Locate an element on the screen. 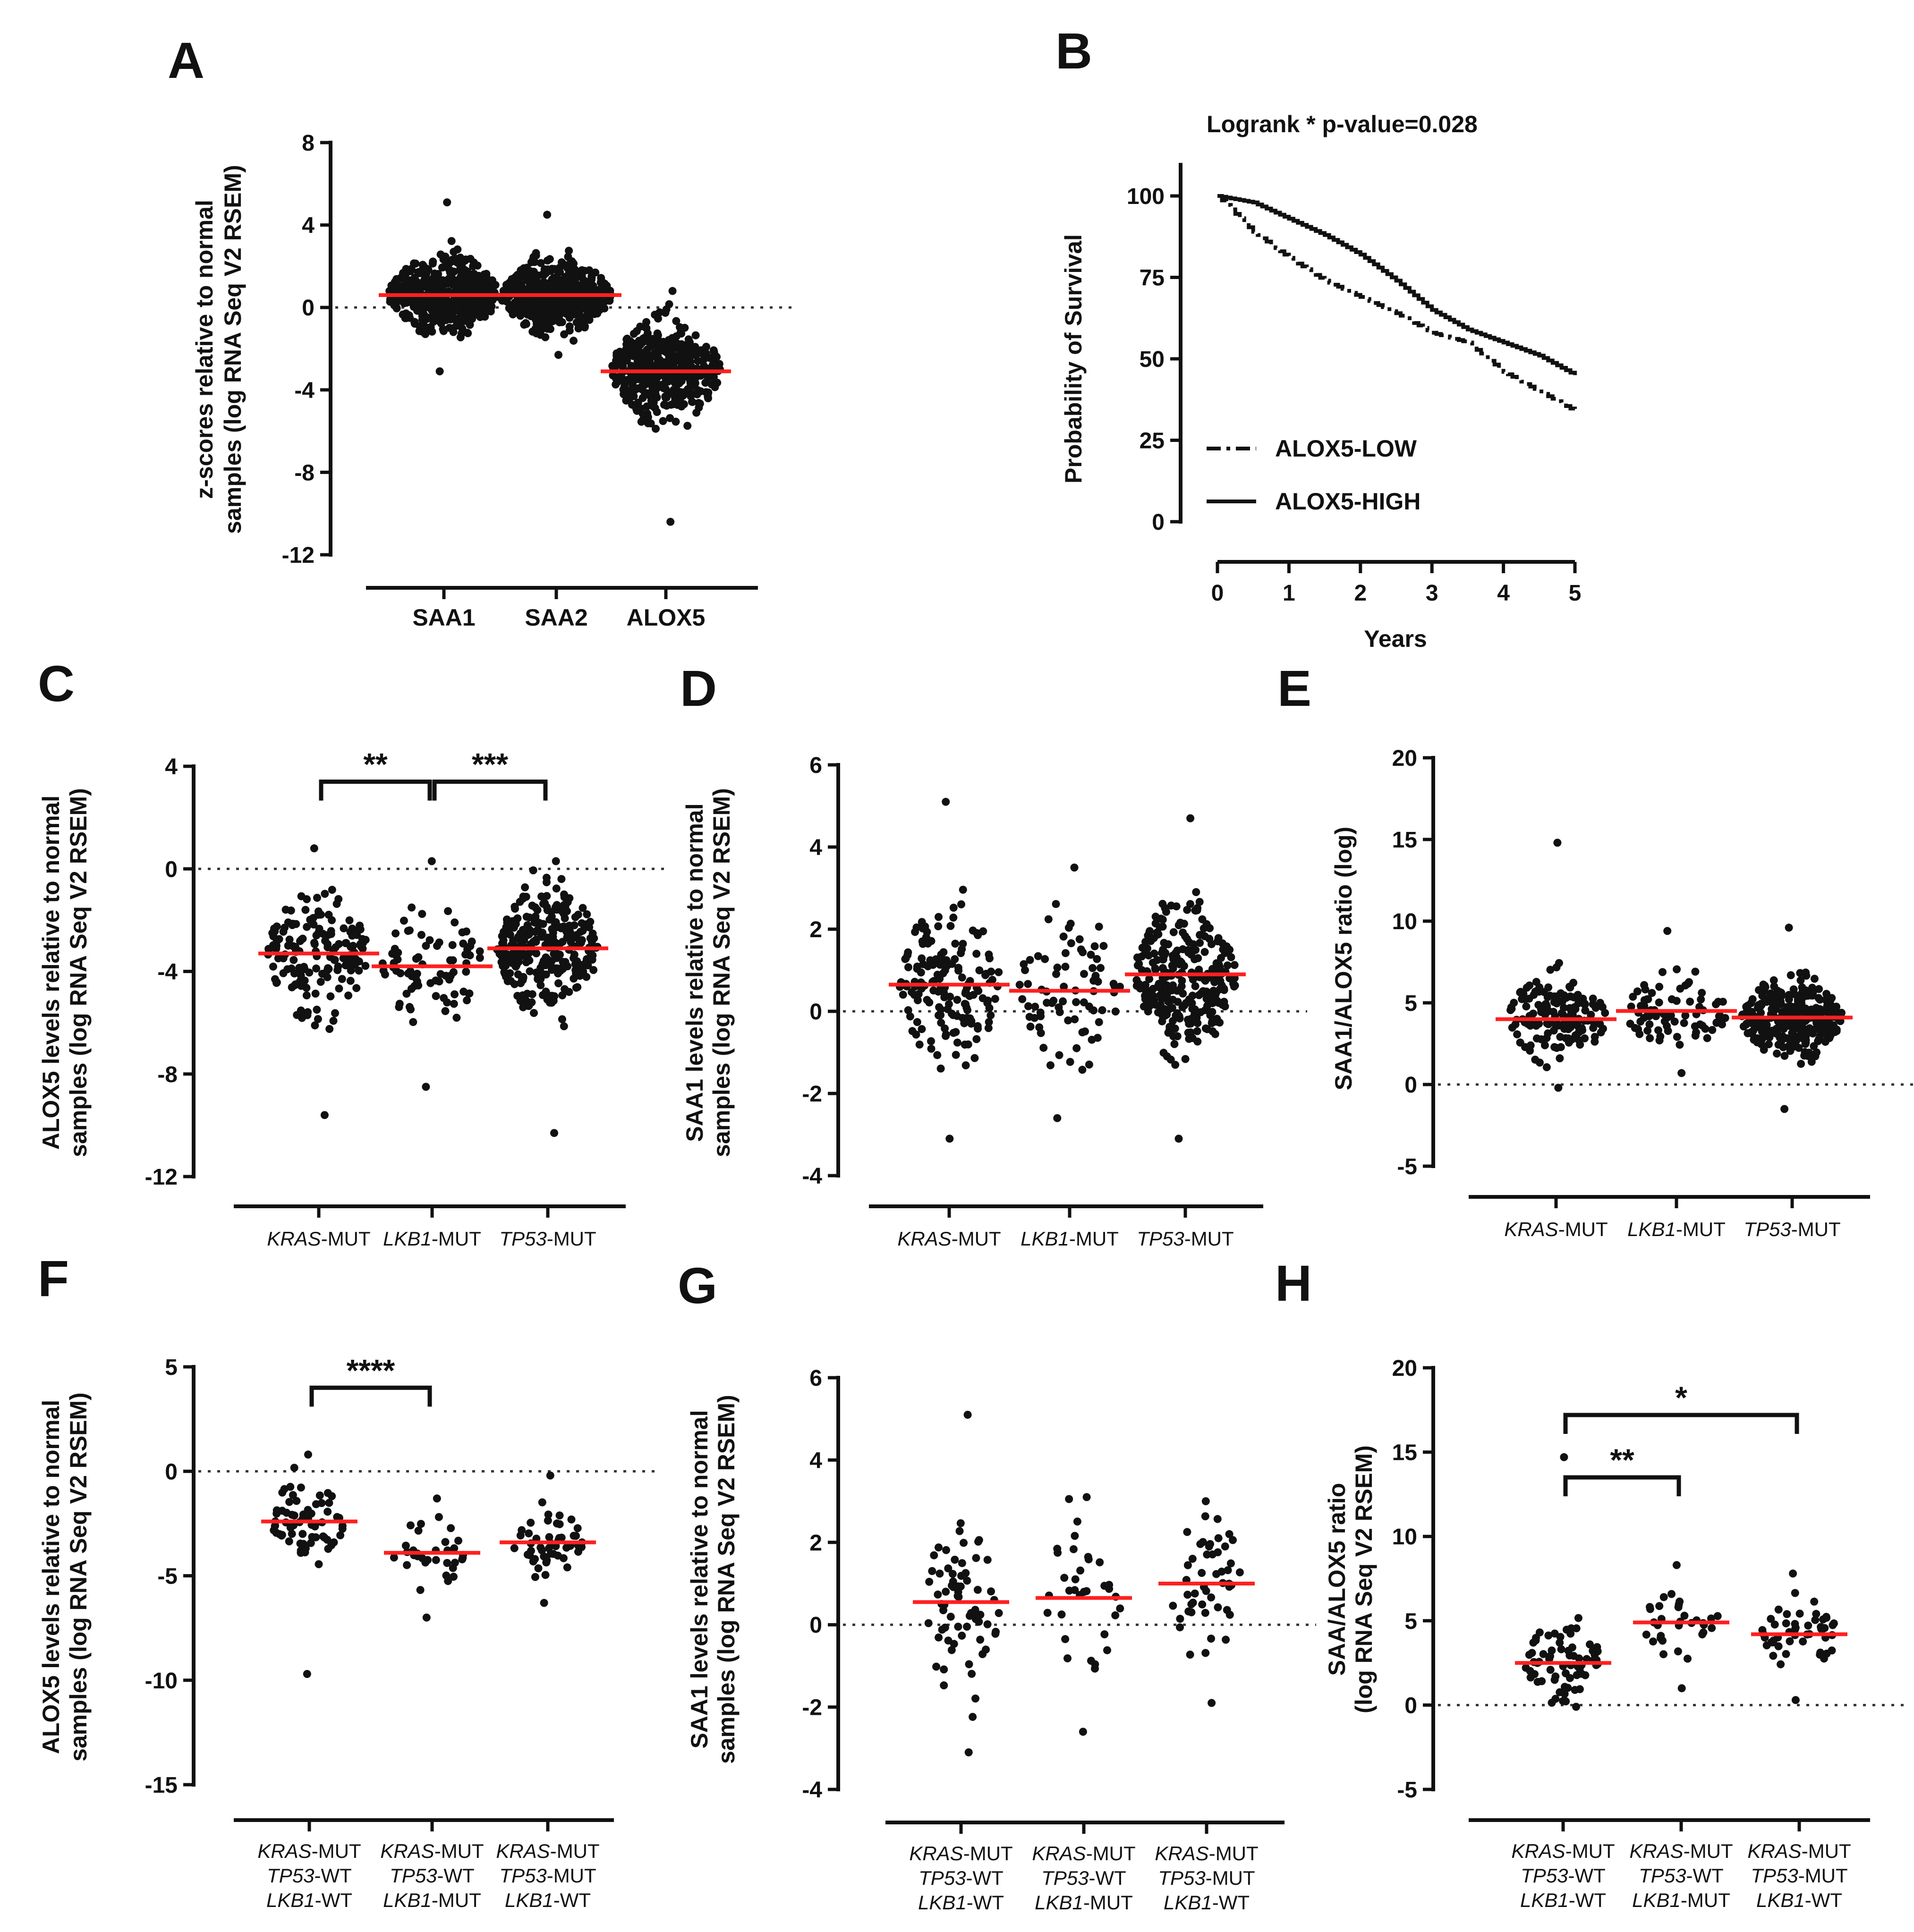 This screenshot has width=1914, height=1932. category-label-line: LKB1-WT is located at coordinates (961, 1902).